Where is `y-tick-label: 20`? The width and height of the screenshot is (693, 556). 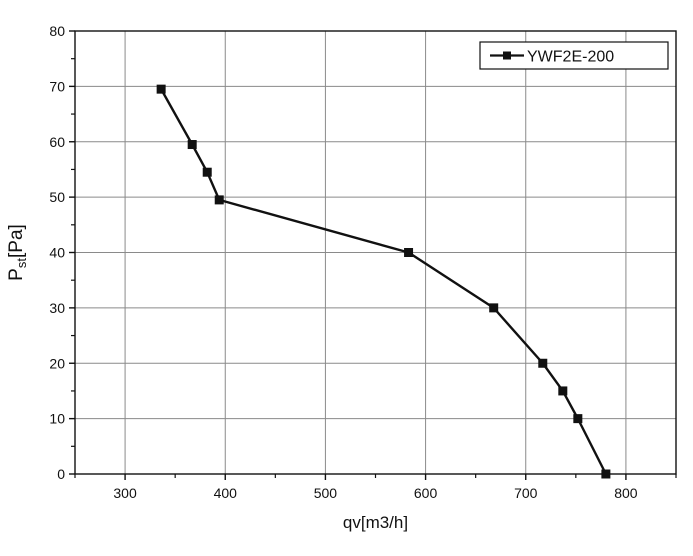
y-tick-label: 20 is located at coordinates (57, 363).